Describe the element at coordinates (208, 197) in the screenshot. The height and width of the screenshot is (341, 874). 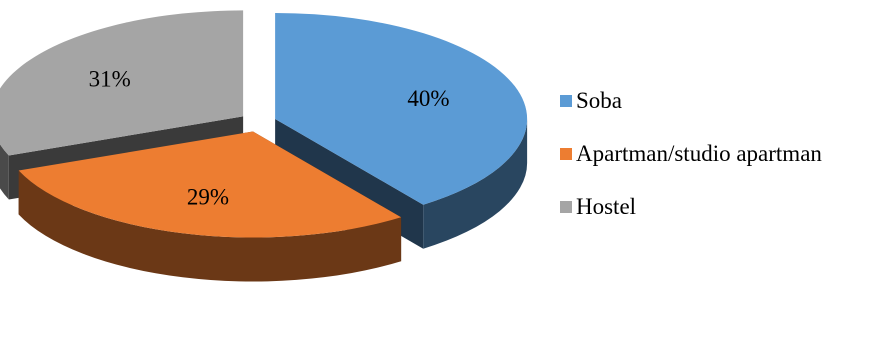
I see `slice-label-apartman: 29%` at that location.